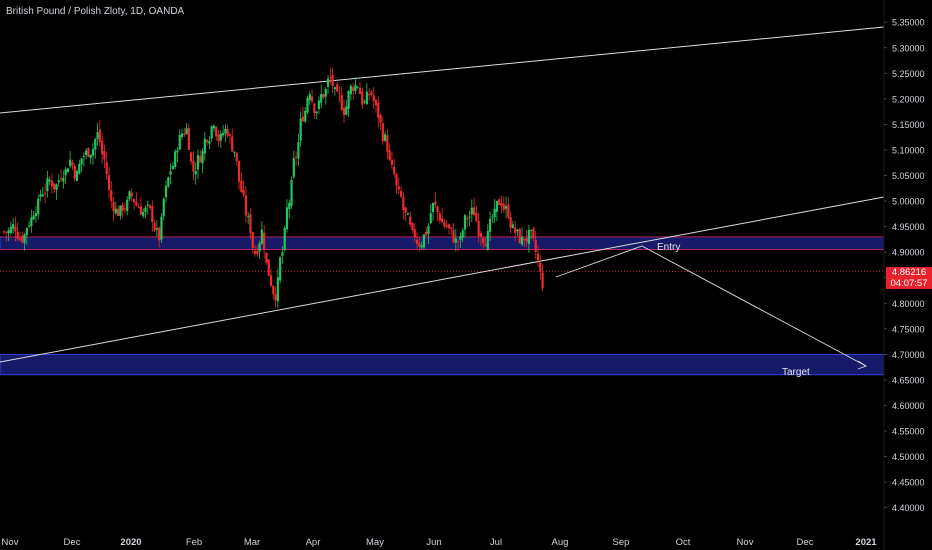 The height and width of the screenshot is (550, 932). What do you see at coordinates (908, 227) in the screenshot?
I see `price-tick-label: 4.95000` at bounding box center [908, 227].